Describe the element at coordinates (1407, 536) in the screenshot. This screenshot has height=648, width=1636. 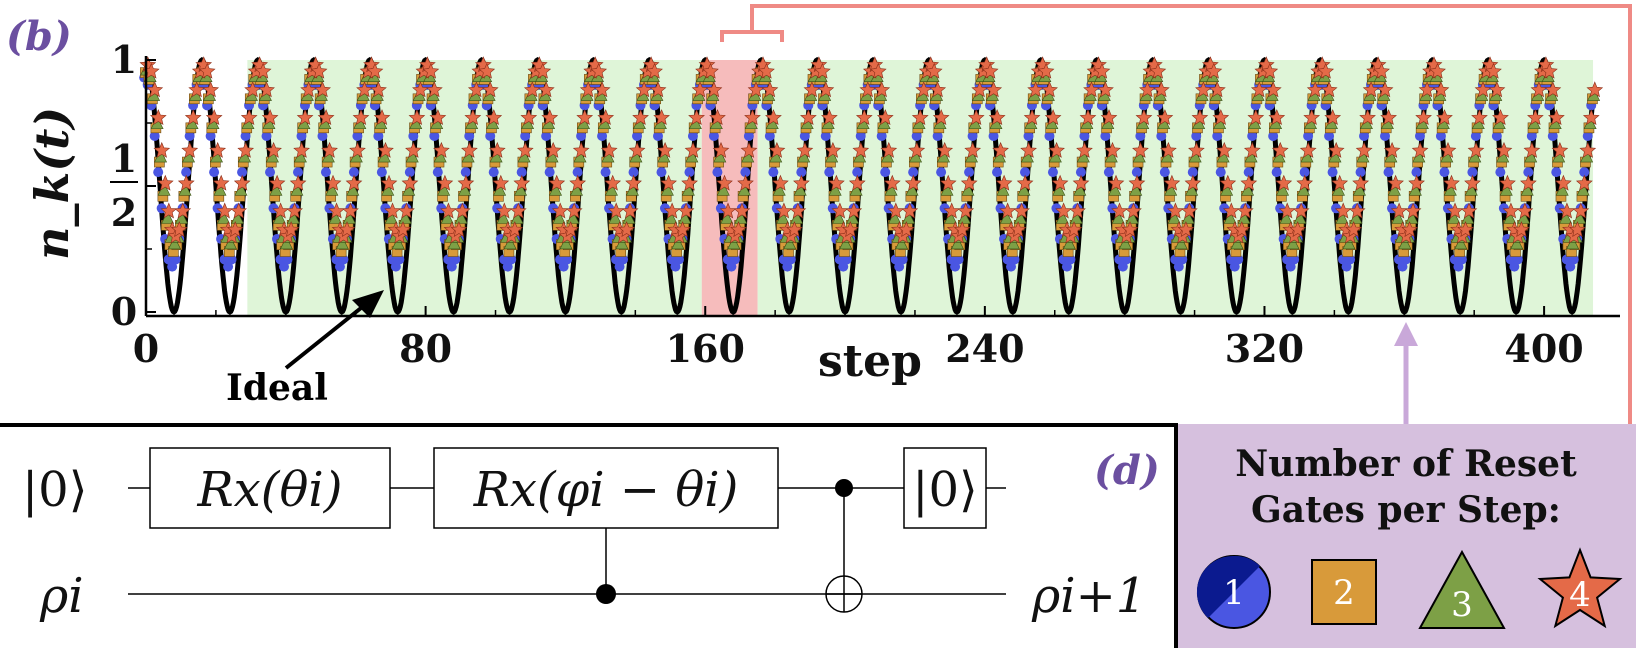
I see `legend-panel: Number of Reset Gates per Step: 1 2 3 4` at that location.